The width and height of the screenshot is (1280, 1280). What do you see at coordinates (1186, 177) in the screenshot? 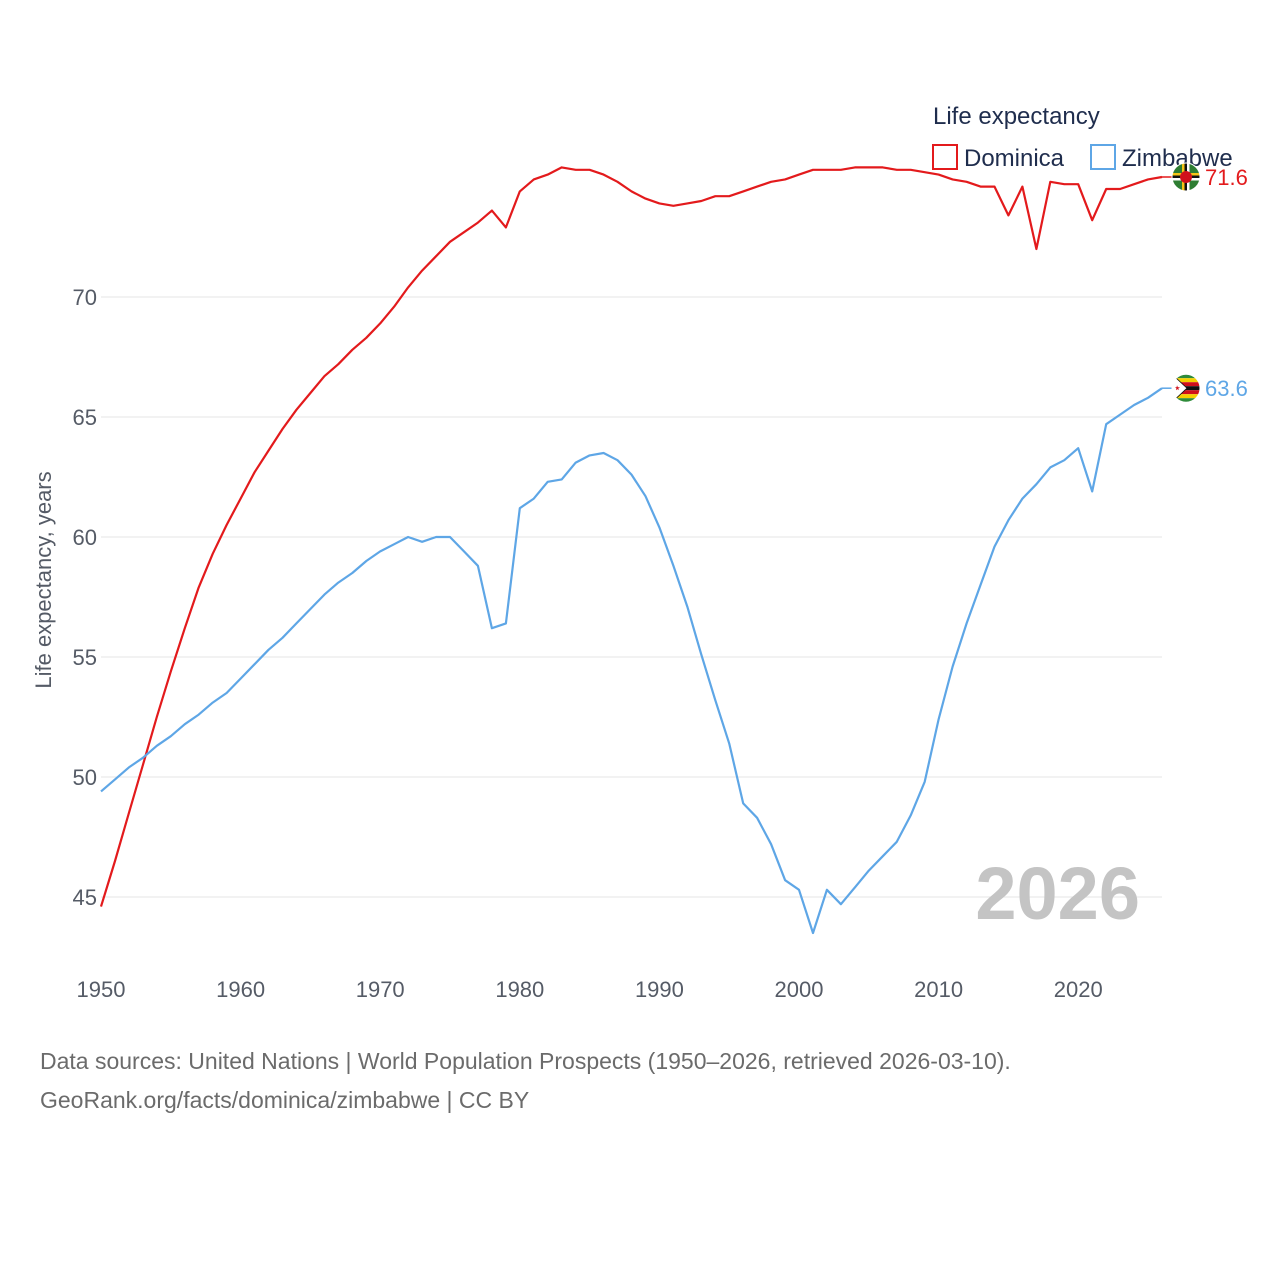
I see `dominica-flag-icon` at bounding box center [1186, 177].